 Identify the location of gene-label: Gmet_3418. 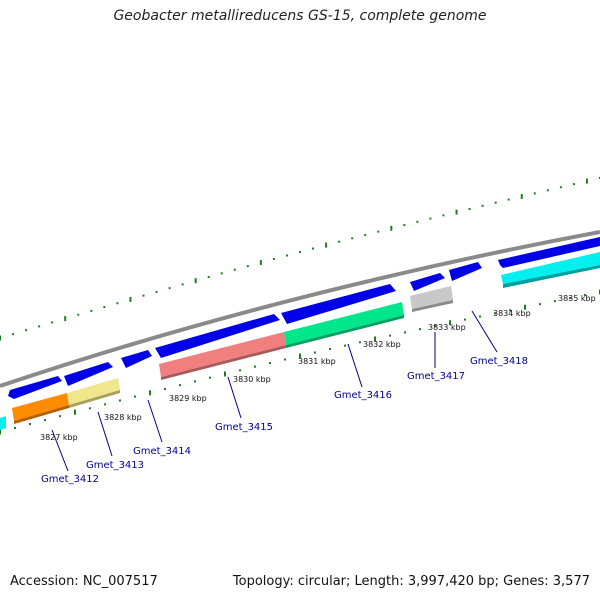
(499, 361).